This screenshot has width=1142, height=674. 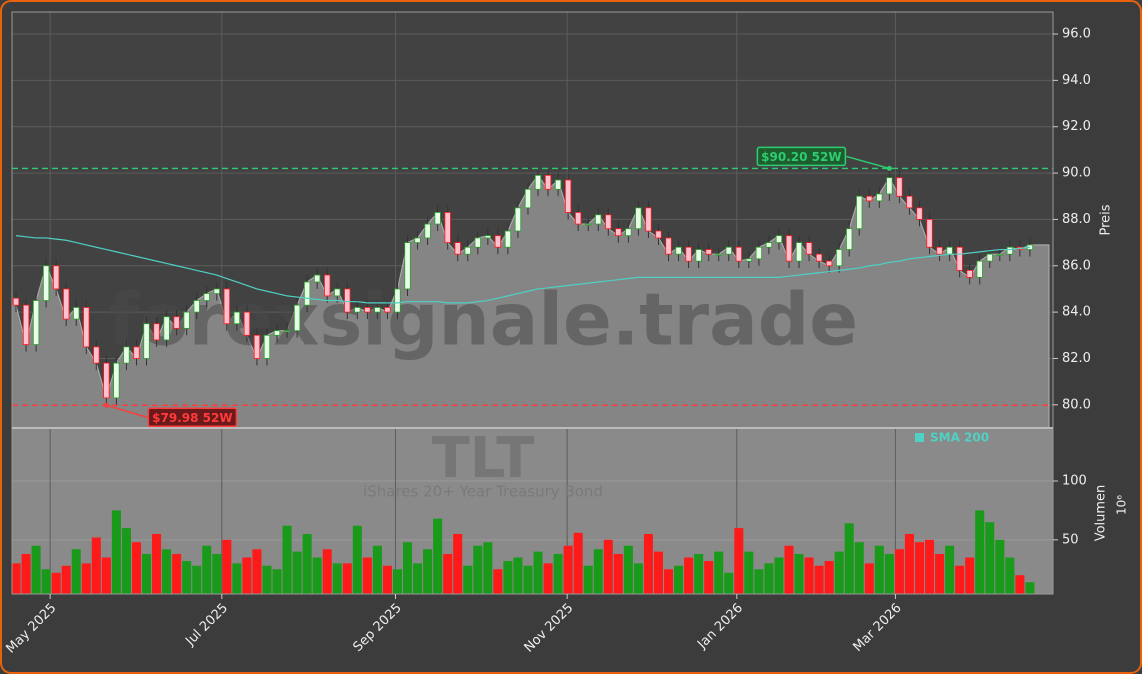 What do you see at coordinates (1076, 404) in the screenshot?
I see `y-tick-label: 80.0` at bounding box center [1076, 404].